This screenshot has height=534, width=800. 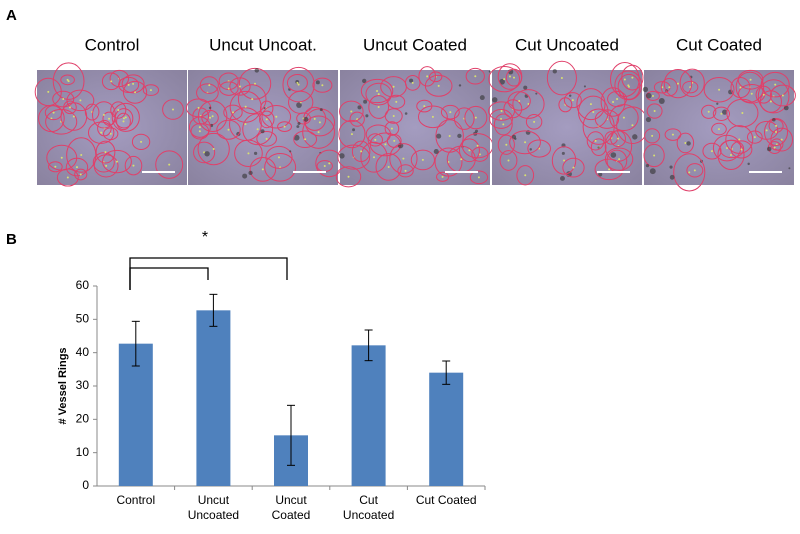 I want to click on image-title: Uncut Uncoat., so click(x=263, y=44).